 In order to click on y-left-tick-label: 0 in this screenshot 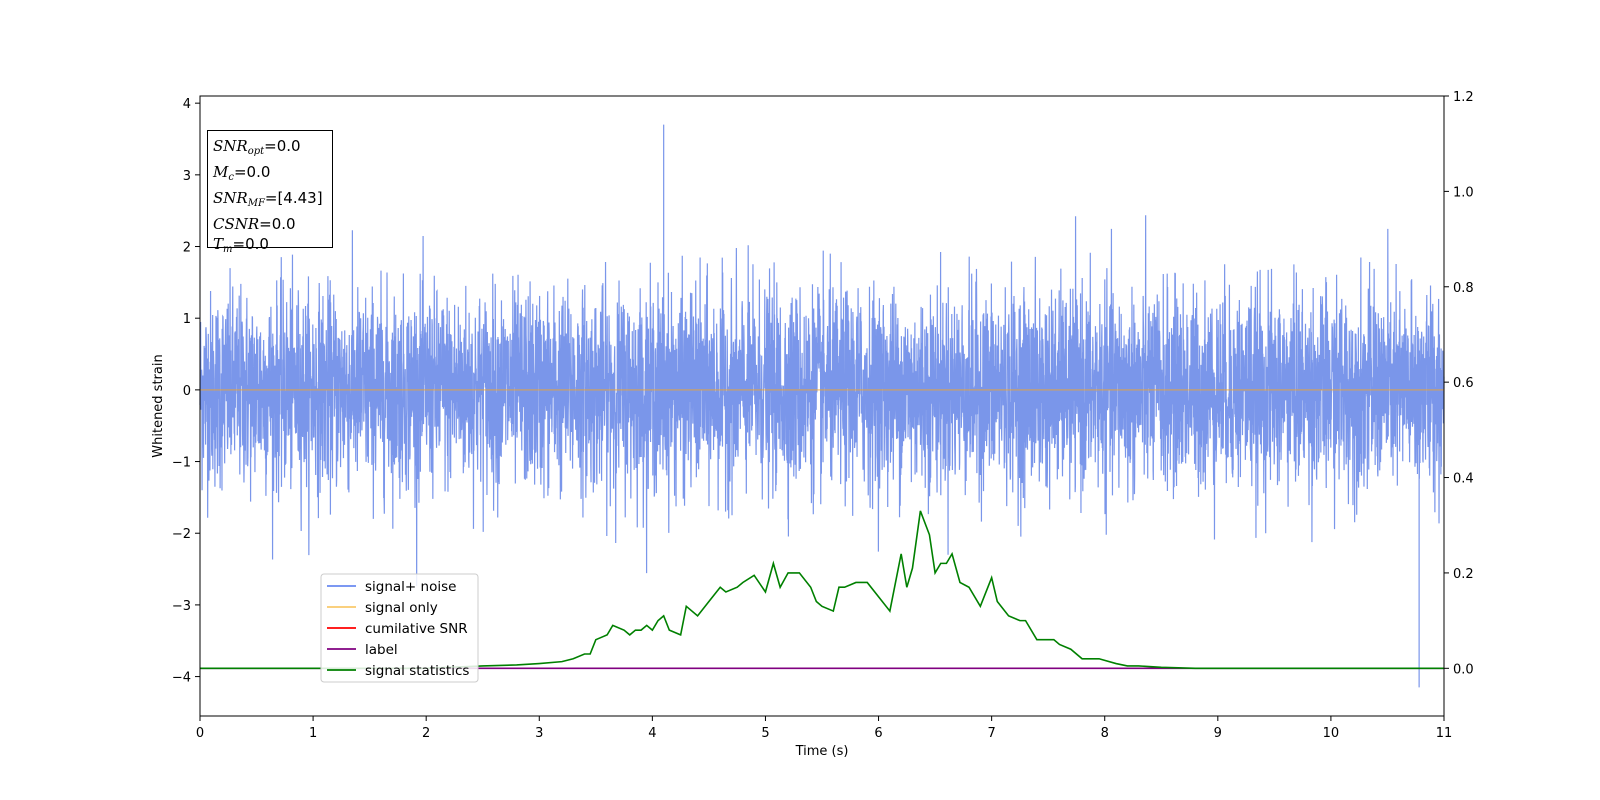, I will do `click(187, 391)`.